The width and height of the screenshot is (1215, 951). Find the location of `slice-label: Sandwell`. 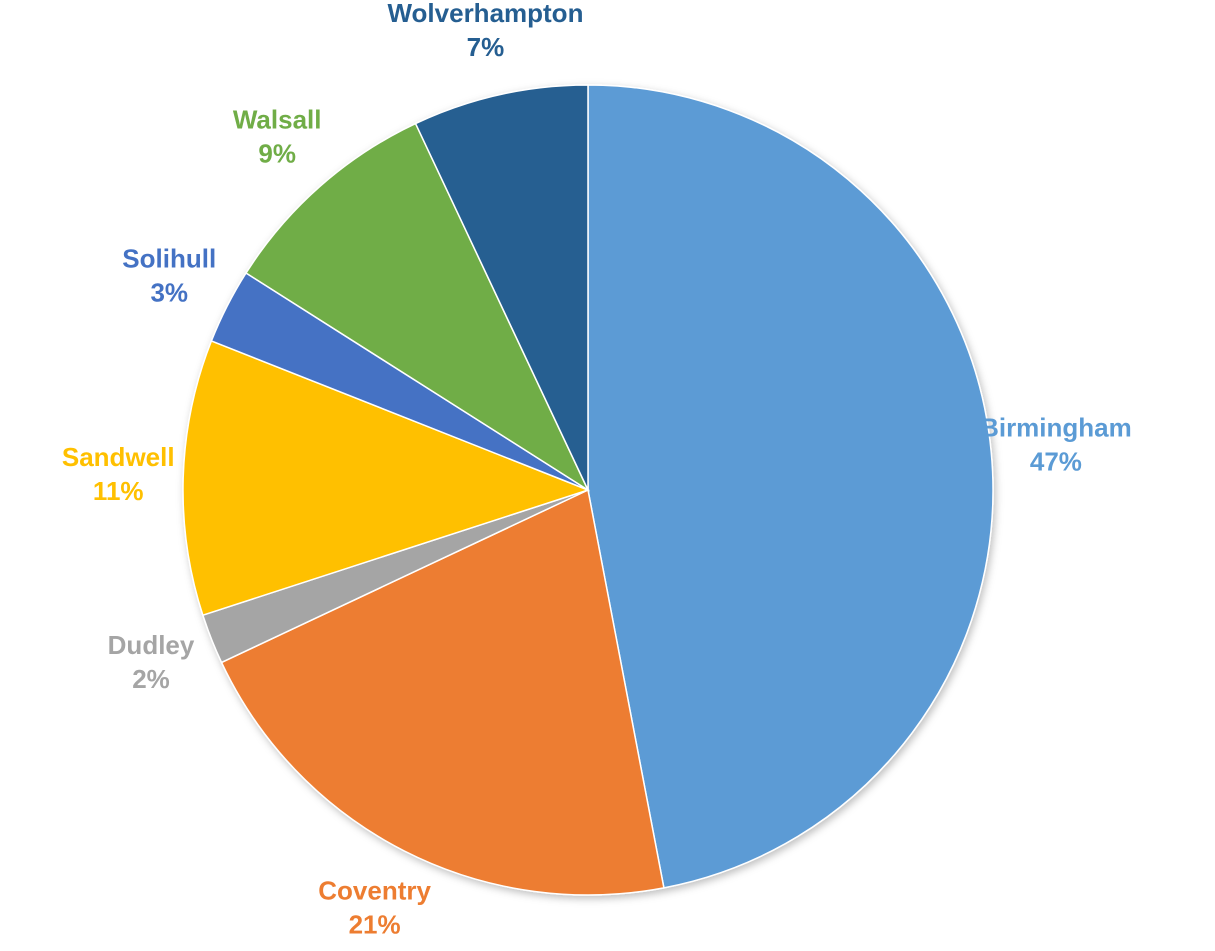

slice-label: Sandwell is located at coordinates (118, 457).